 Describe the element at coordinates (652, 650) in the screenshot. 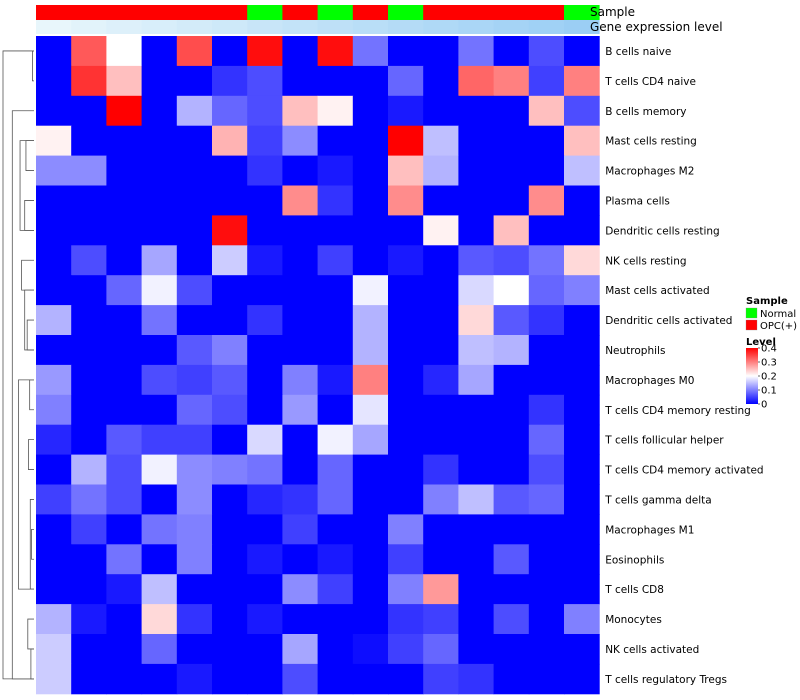

I see `row-label: NK cells activated` at that location.